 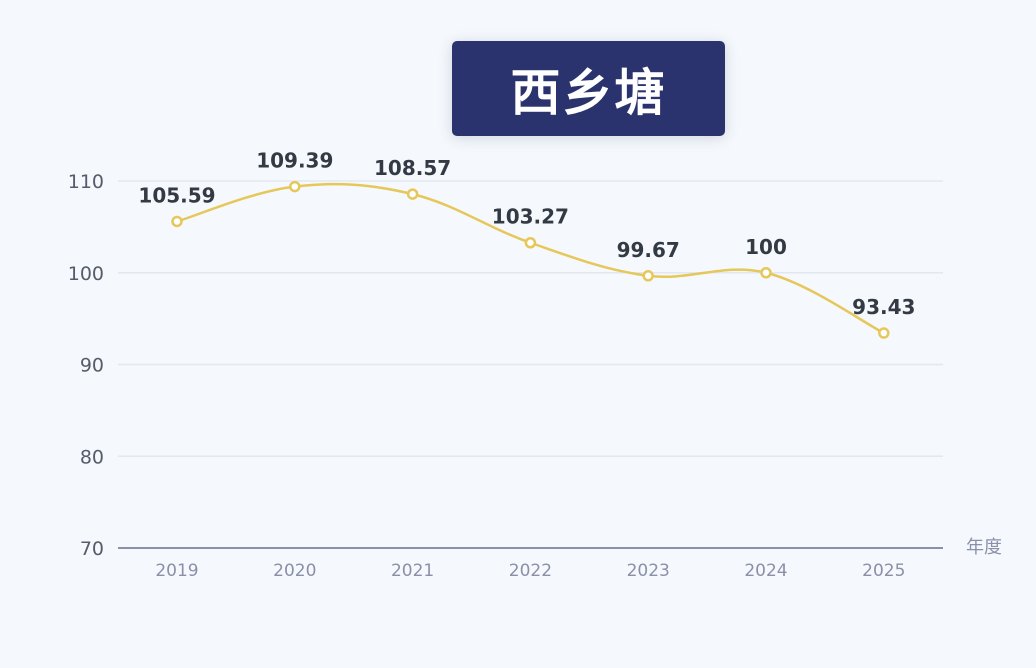 What do you see at coordinates (92, 457) in the screenshot?
I see `y-tick-label: 80` at bounding box center [92, 457].